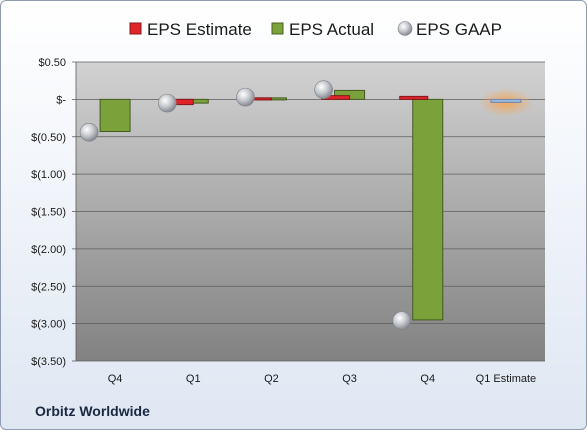 The height and width of the screenshot is (430, 587). I want to click on x-tick-label: Q3, so click(349, 379).